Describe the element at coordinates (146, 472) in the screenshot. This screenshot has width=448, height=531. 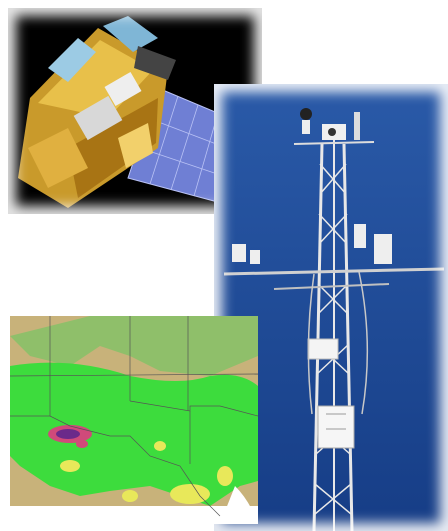
I see `yellow-patches` at that location.